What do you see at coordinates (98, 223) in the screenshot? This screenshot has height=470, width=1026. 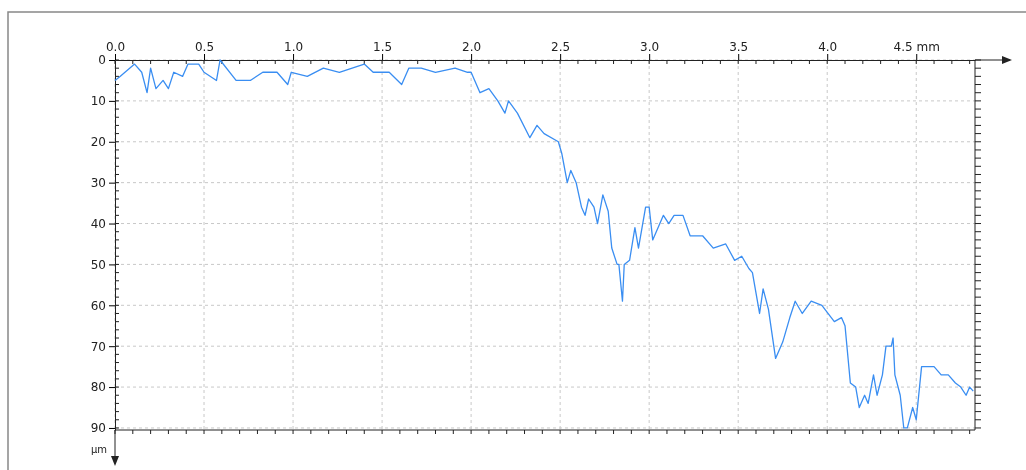 I see `y-tick-label: 40` at bounding box center [98, 223].